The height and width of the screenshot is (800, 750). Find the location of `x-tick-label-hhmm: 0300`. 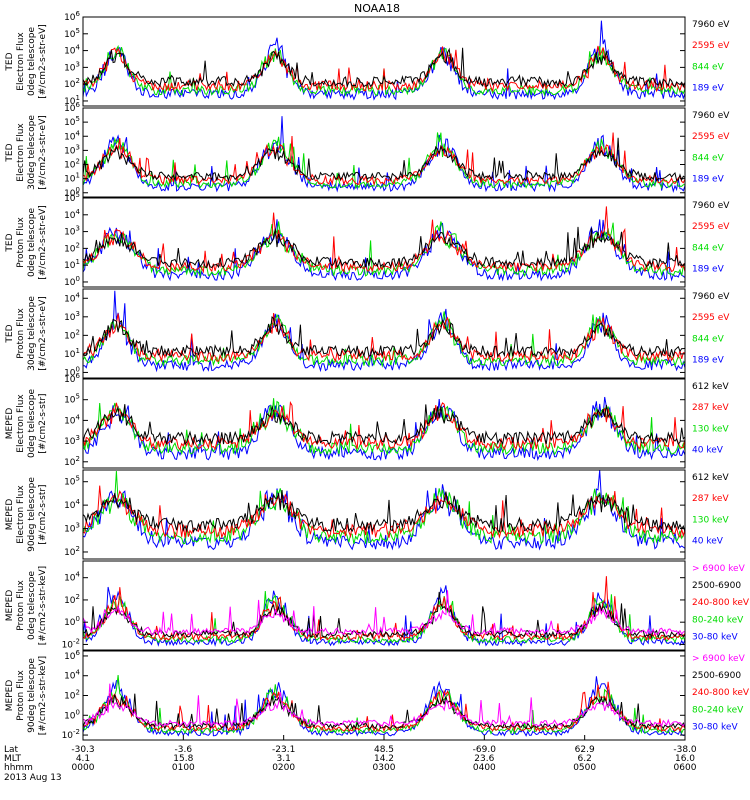

x-tick-label-hhmm: 0300 is located at coordinates (384, 768).